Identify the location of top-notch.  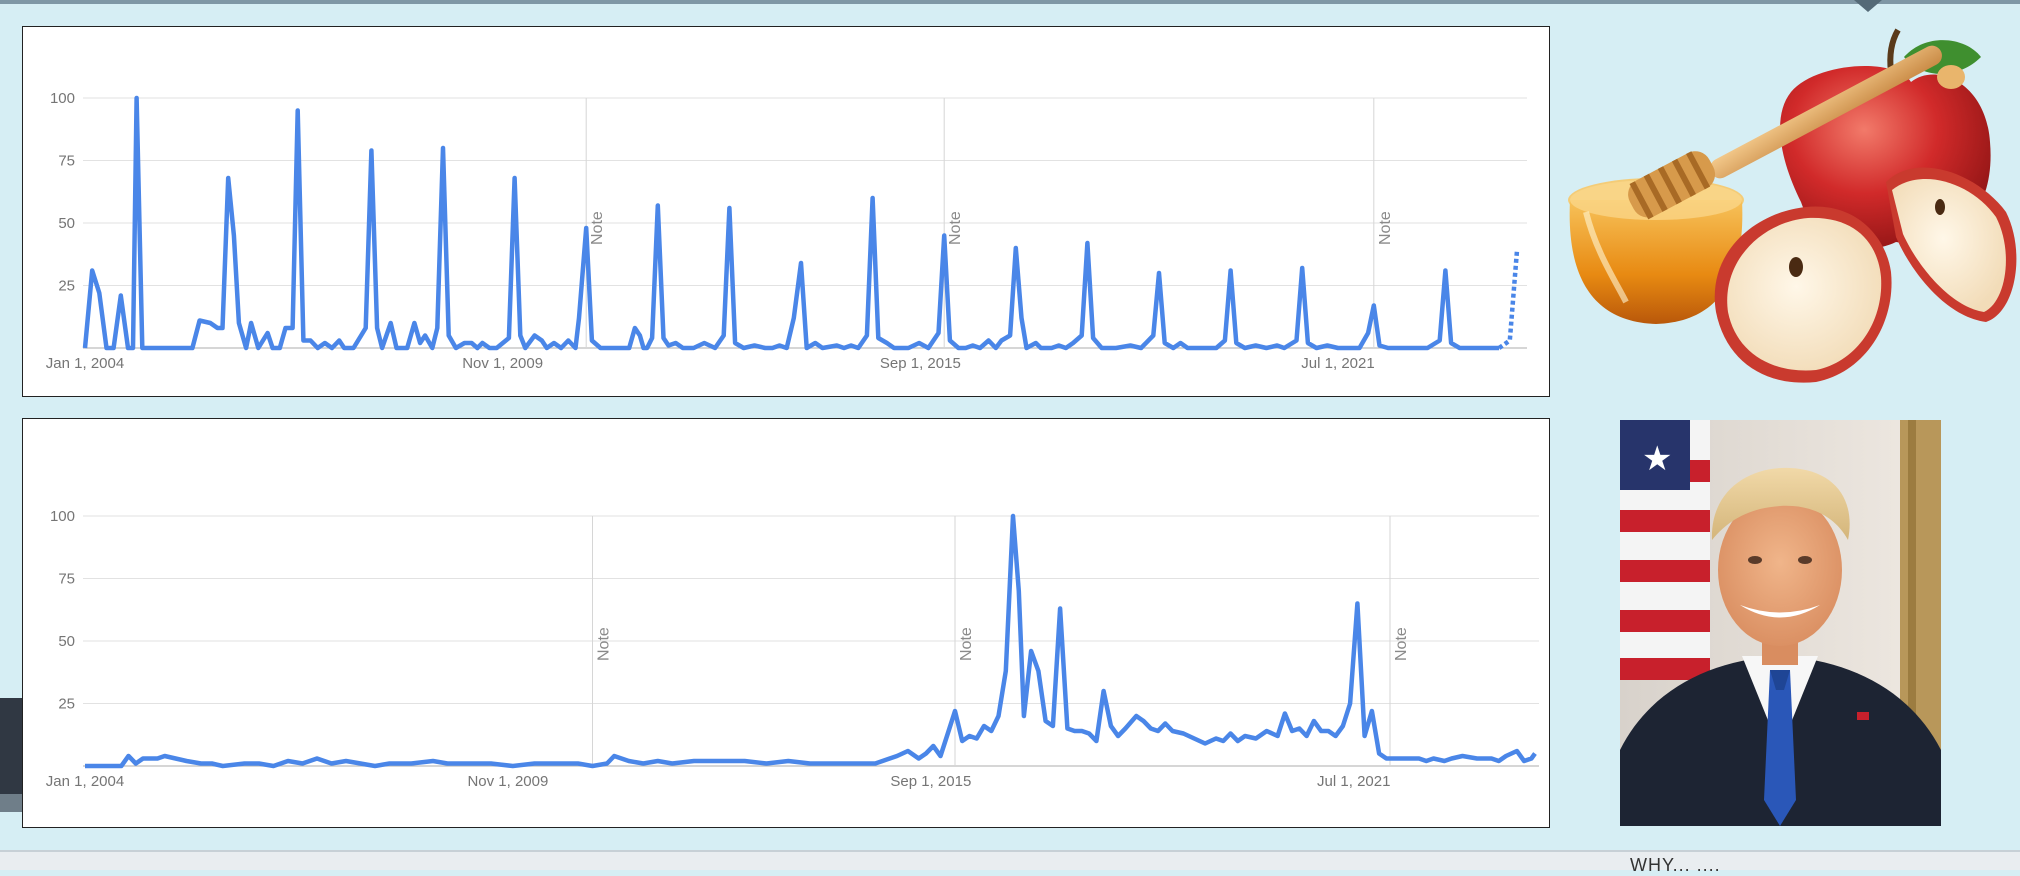
(1868, 6).